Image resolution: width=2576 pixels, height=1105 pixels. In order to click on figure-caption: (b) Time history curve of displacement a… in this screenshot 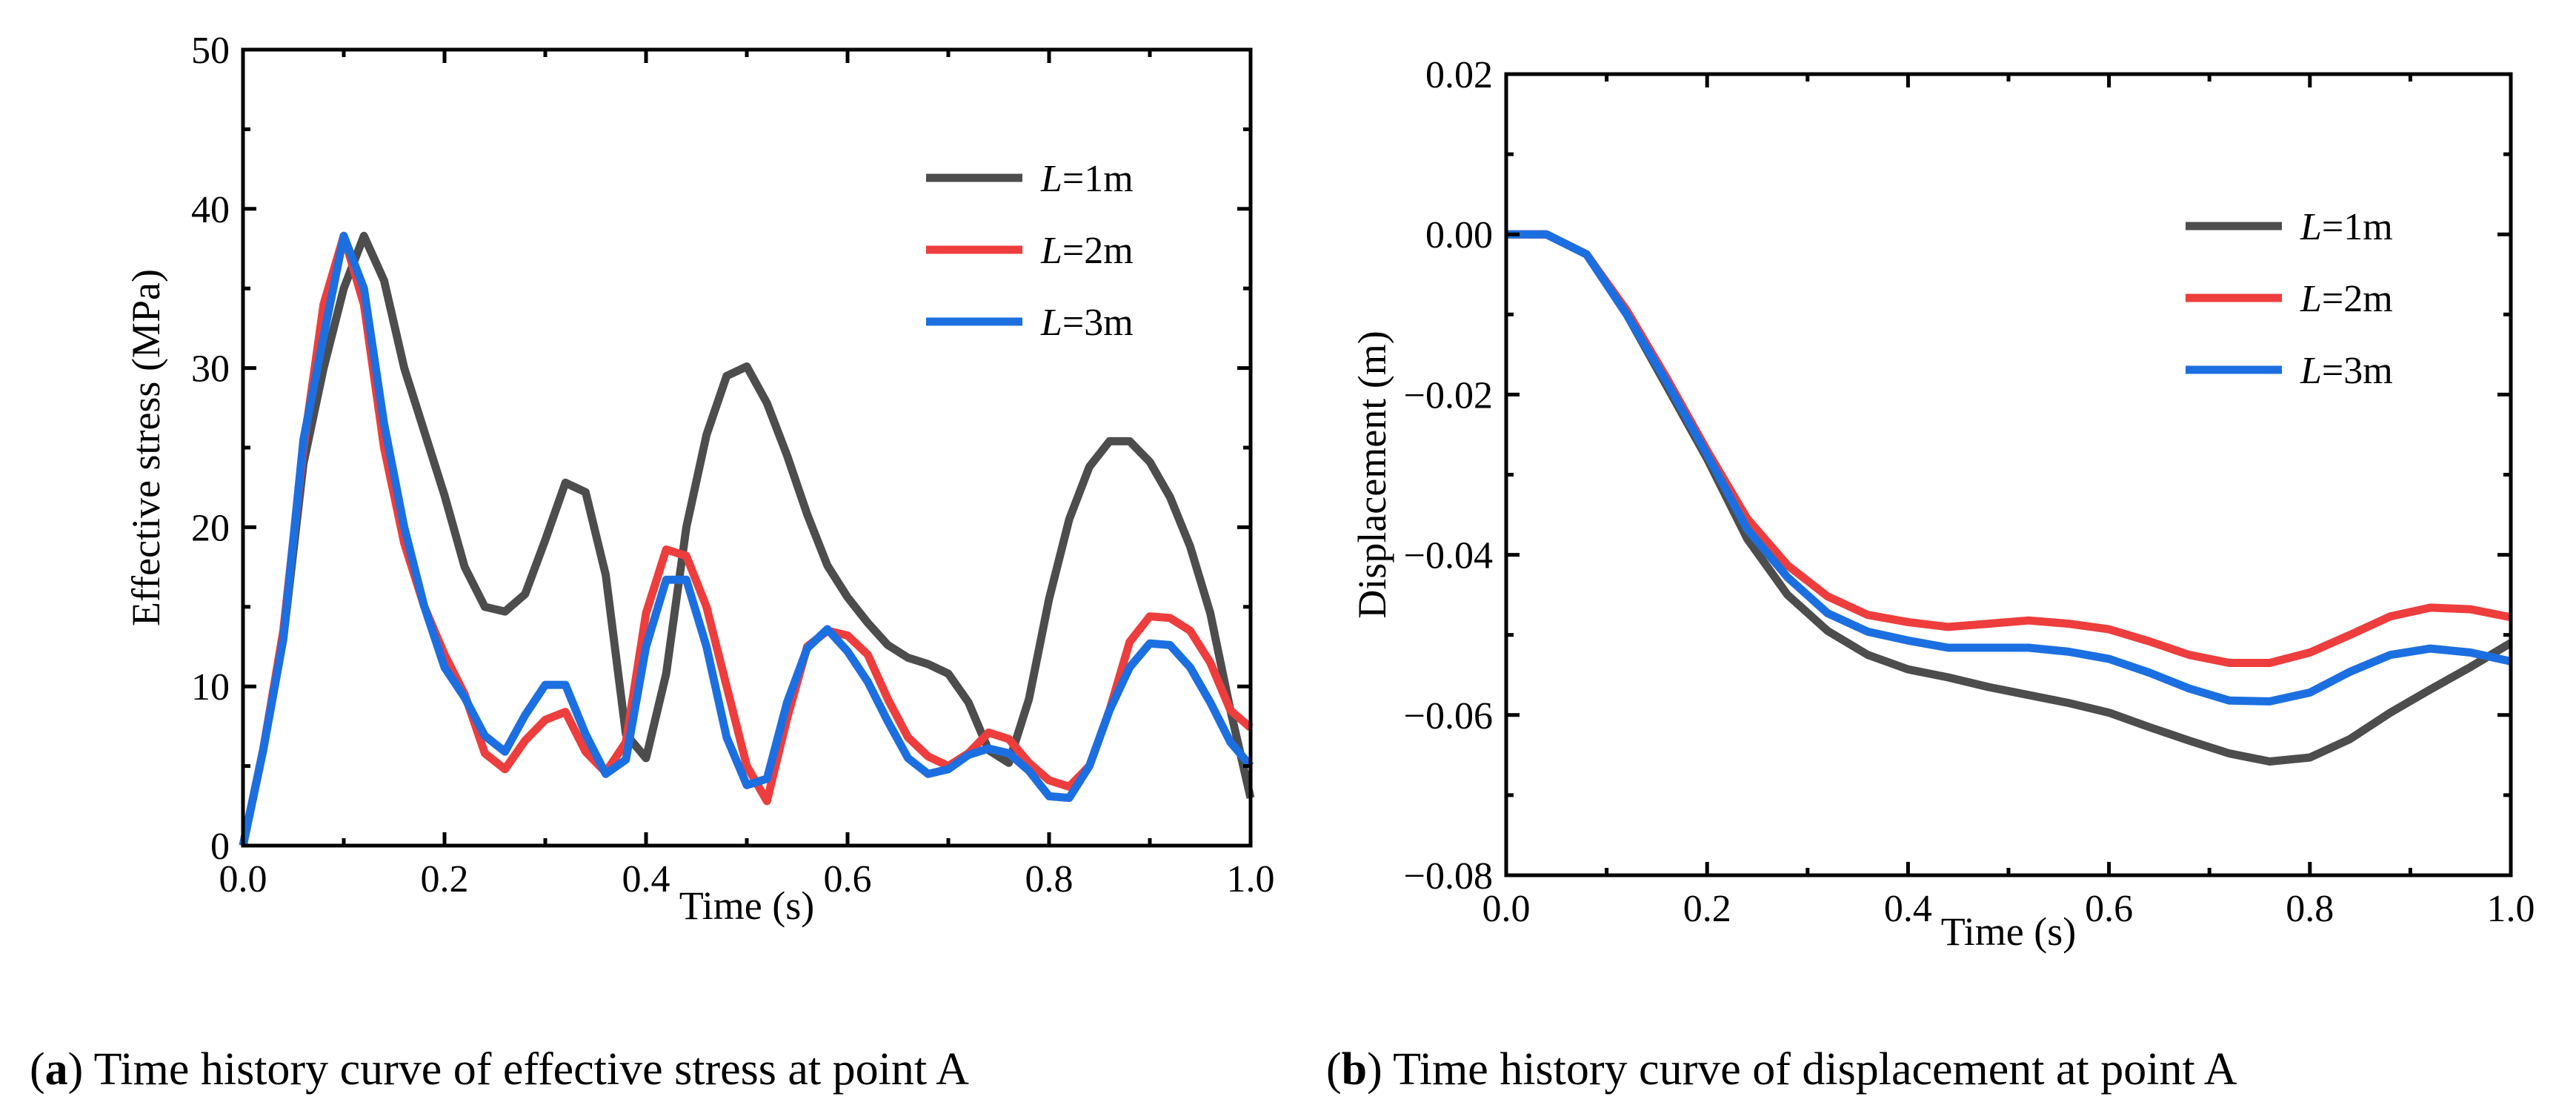, I will do `click(1781, 1070)`.